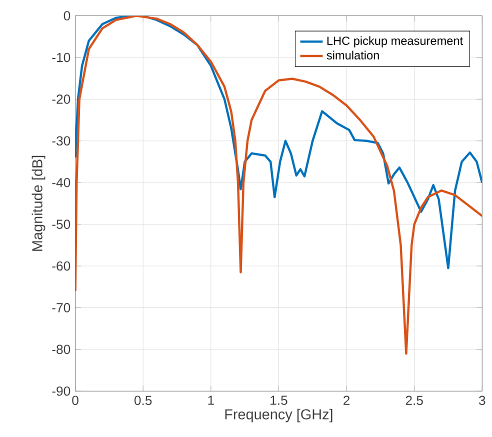 The image size is (492, 437). What do you see at coordinates (414, 400) in the screenshot?
I see `x-tick-label: 2.5` at bounding box center [414, 400].